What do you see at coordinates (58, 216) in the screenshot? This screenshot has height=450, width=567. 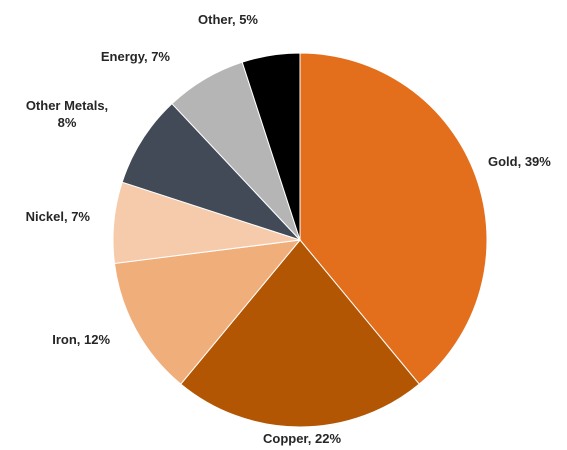 I see `slice-label-nickel: Nickel, 7%` at bounding box center [58, 216].